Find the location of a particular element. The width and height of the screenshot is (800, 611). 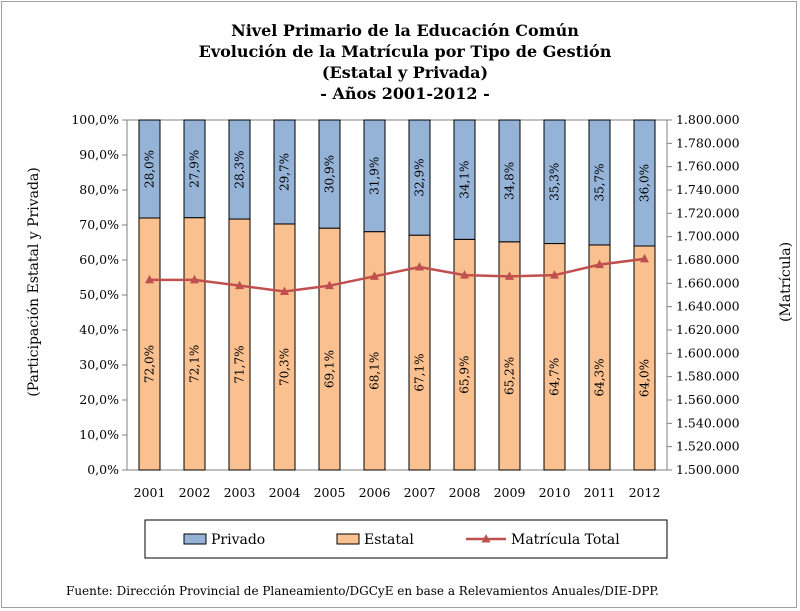

bar-label-privado: 34,1% is located at coordinates (465, 180).